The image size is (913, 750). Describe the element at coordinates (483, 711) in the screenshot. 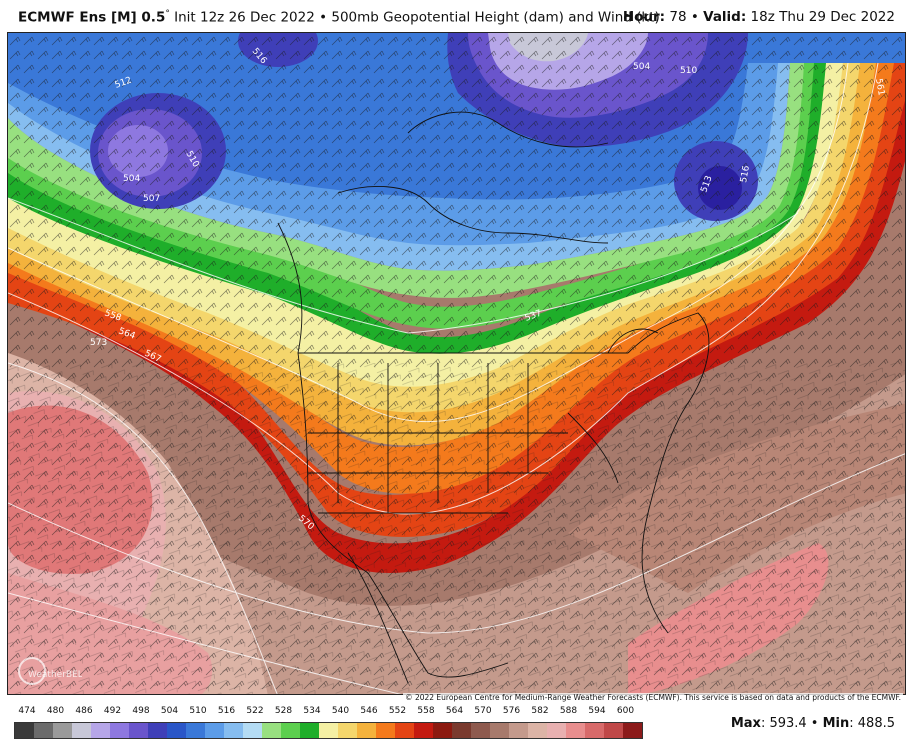

I see `legend-tick-label: 570` at that location.